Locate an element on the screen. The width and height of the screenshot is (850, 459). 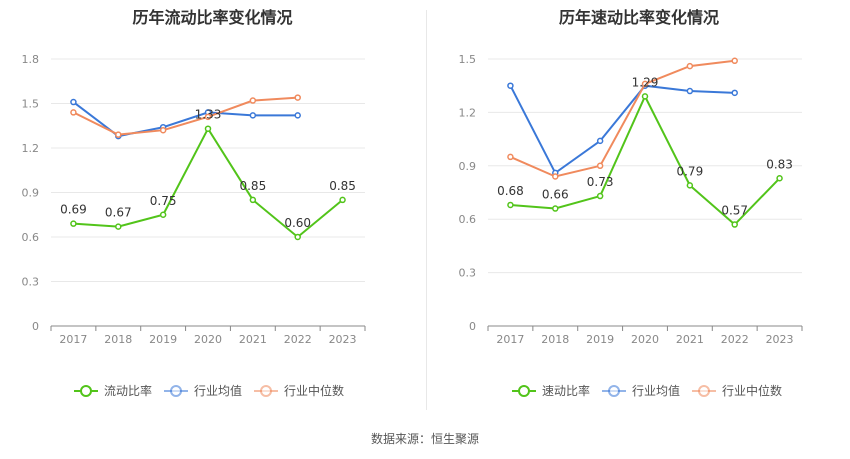
legend-item-label: 速动比率 is located at coordinates (566, 390).